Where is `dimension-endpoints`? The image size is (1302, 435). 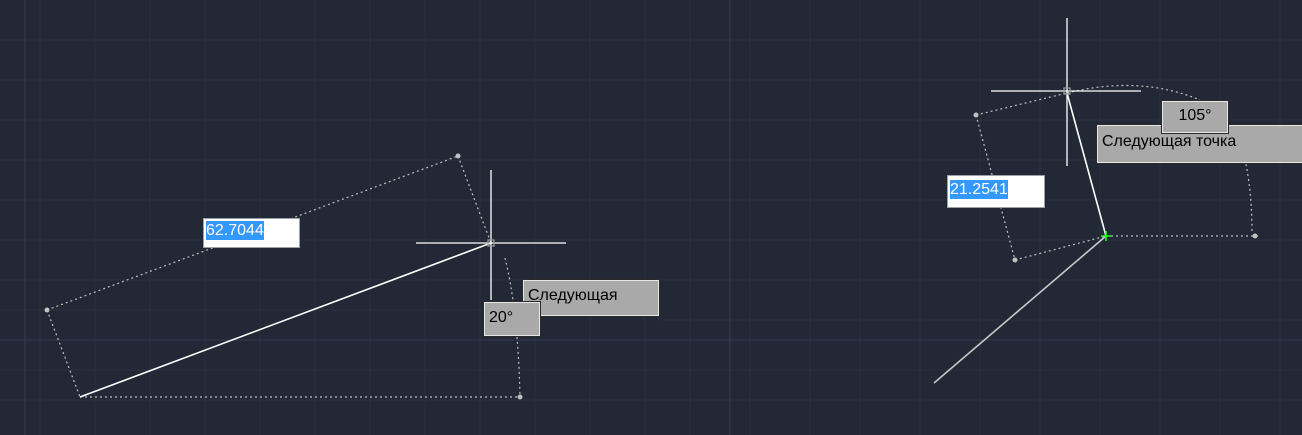
dimension-endpoints is located at coordinates (1115, 187).